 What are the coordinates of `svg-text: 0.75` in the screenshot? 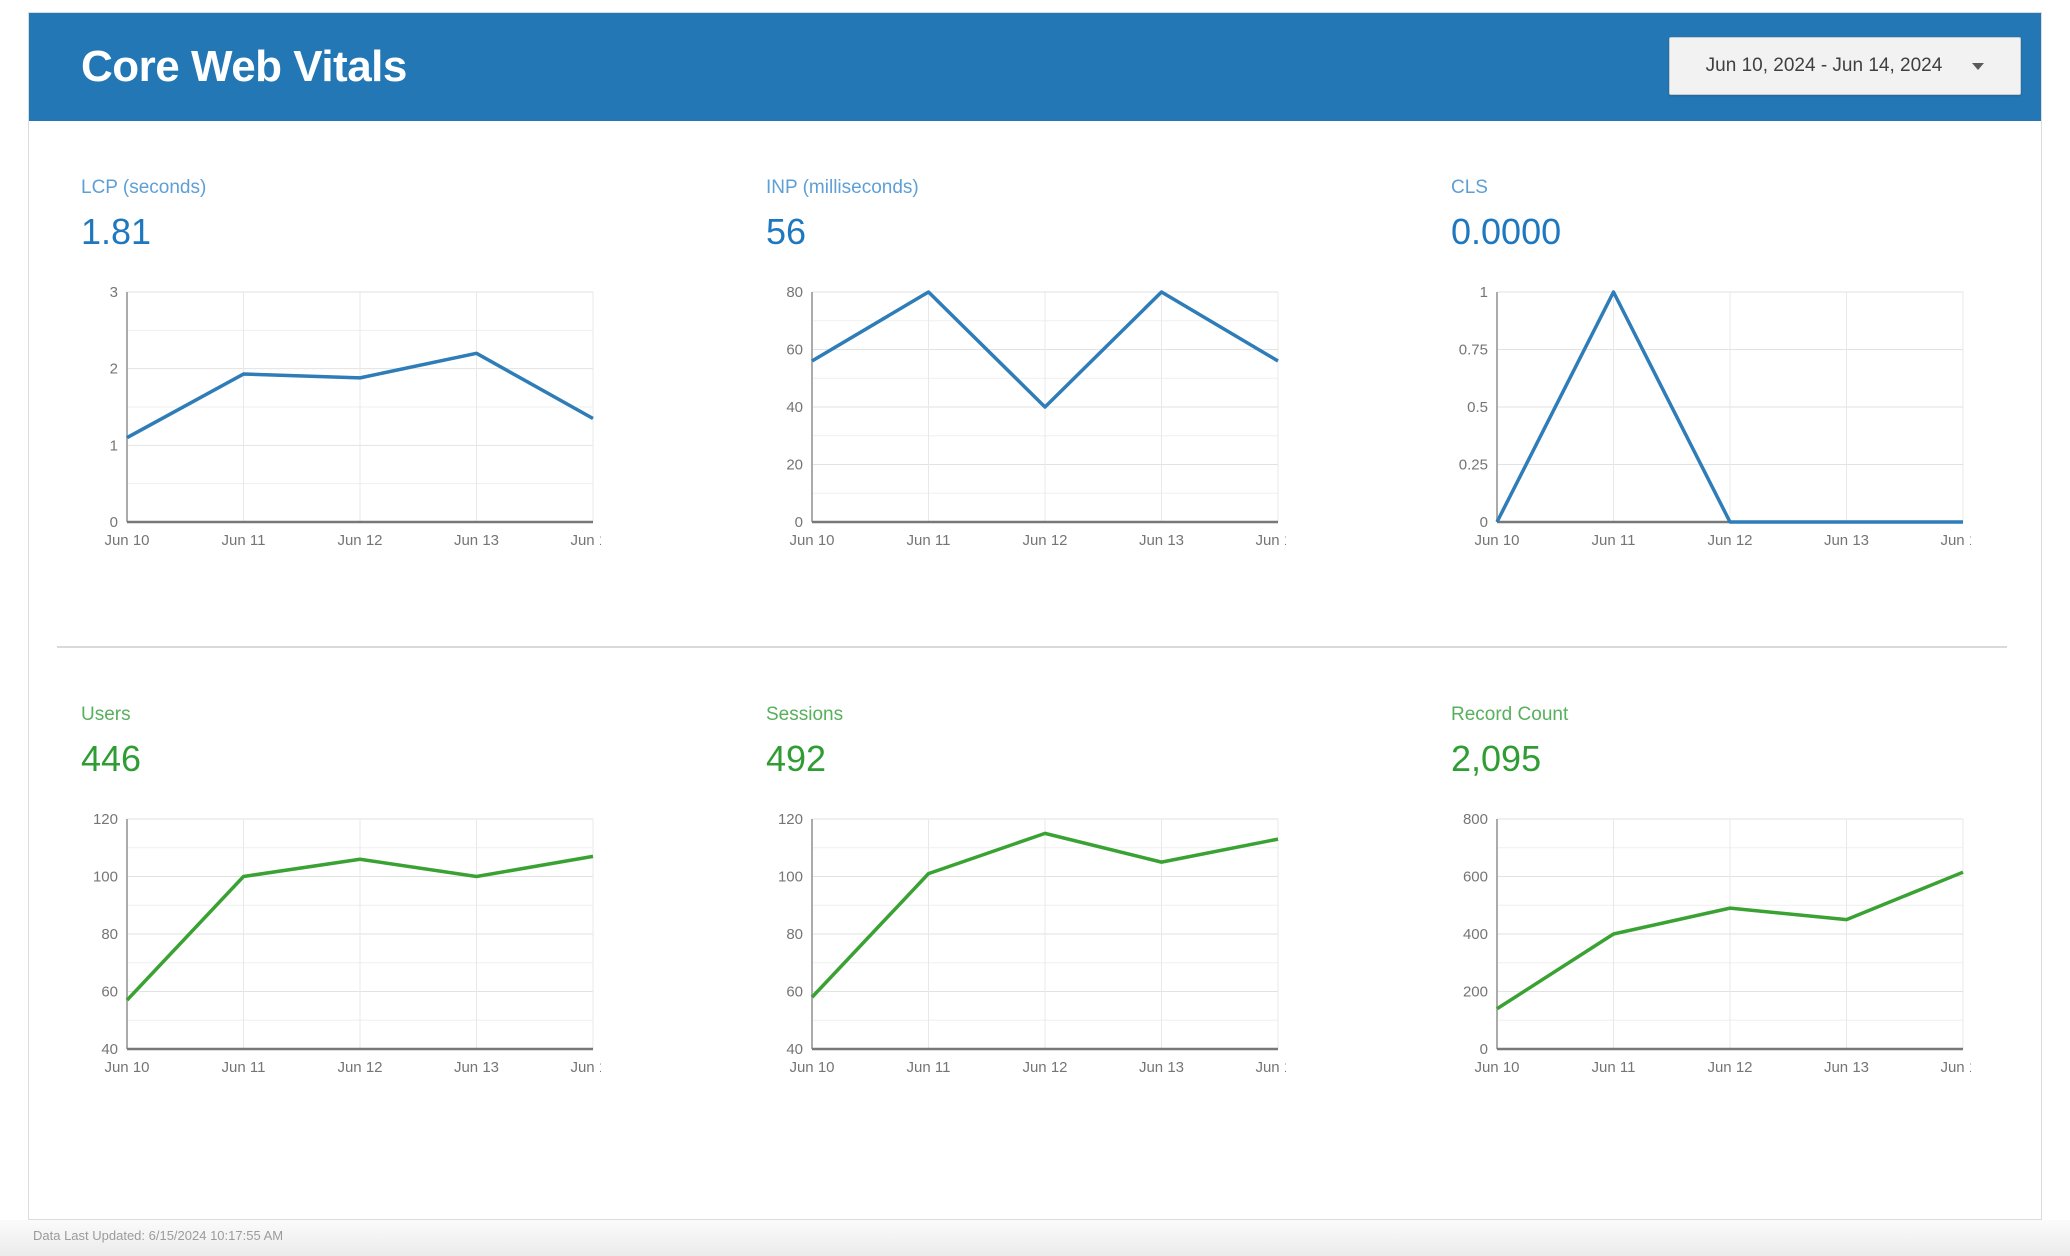 It's located at (1473, 350).